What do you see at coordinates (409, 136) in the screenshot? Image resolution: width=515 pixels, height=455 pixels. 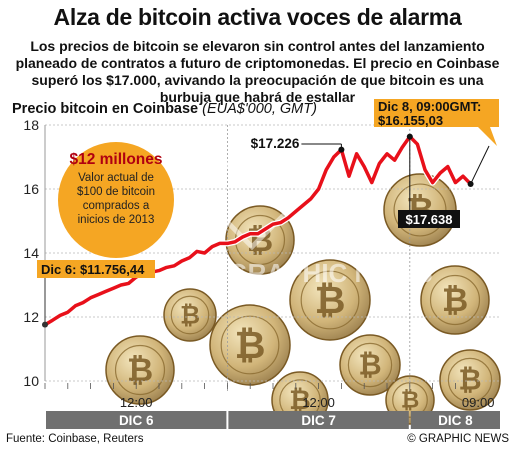 I see `high-marker` at bounding box center [409, 136].